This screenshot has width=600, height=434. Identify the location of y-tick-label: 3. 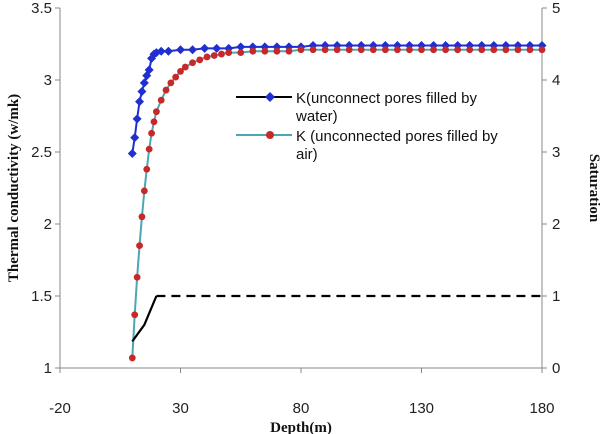
(48, 80).